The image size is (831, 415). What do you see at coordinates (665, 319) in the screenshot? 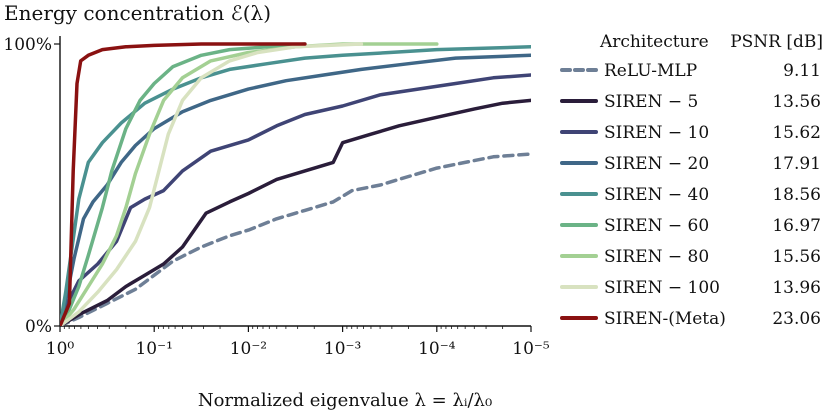
I see `legend-label: SIREN-(Meta)` at bounding box center [665, 319].